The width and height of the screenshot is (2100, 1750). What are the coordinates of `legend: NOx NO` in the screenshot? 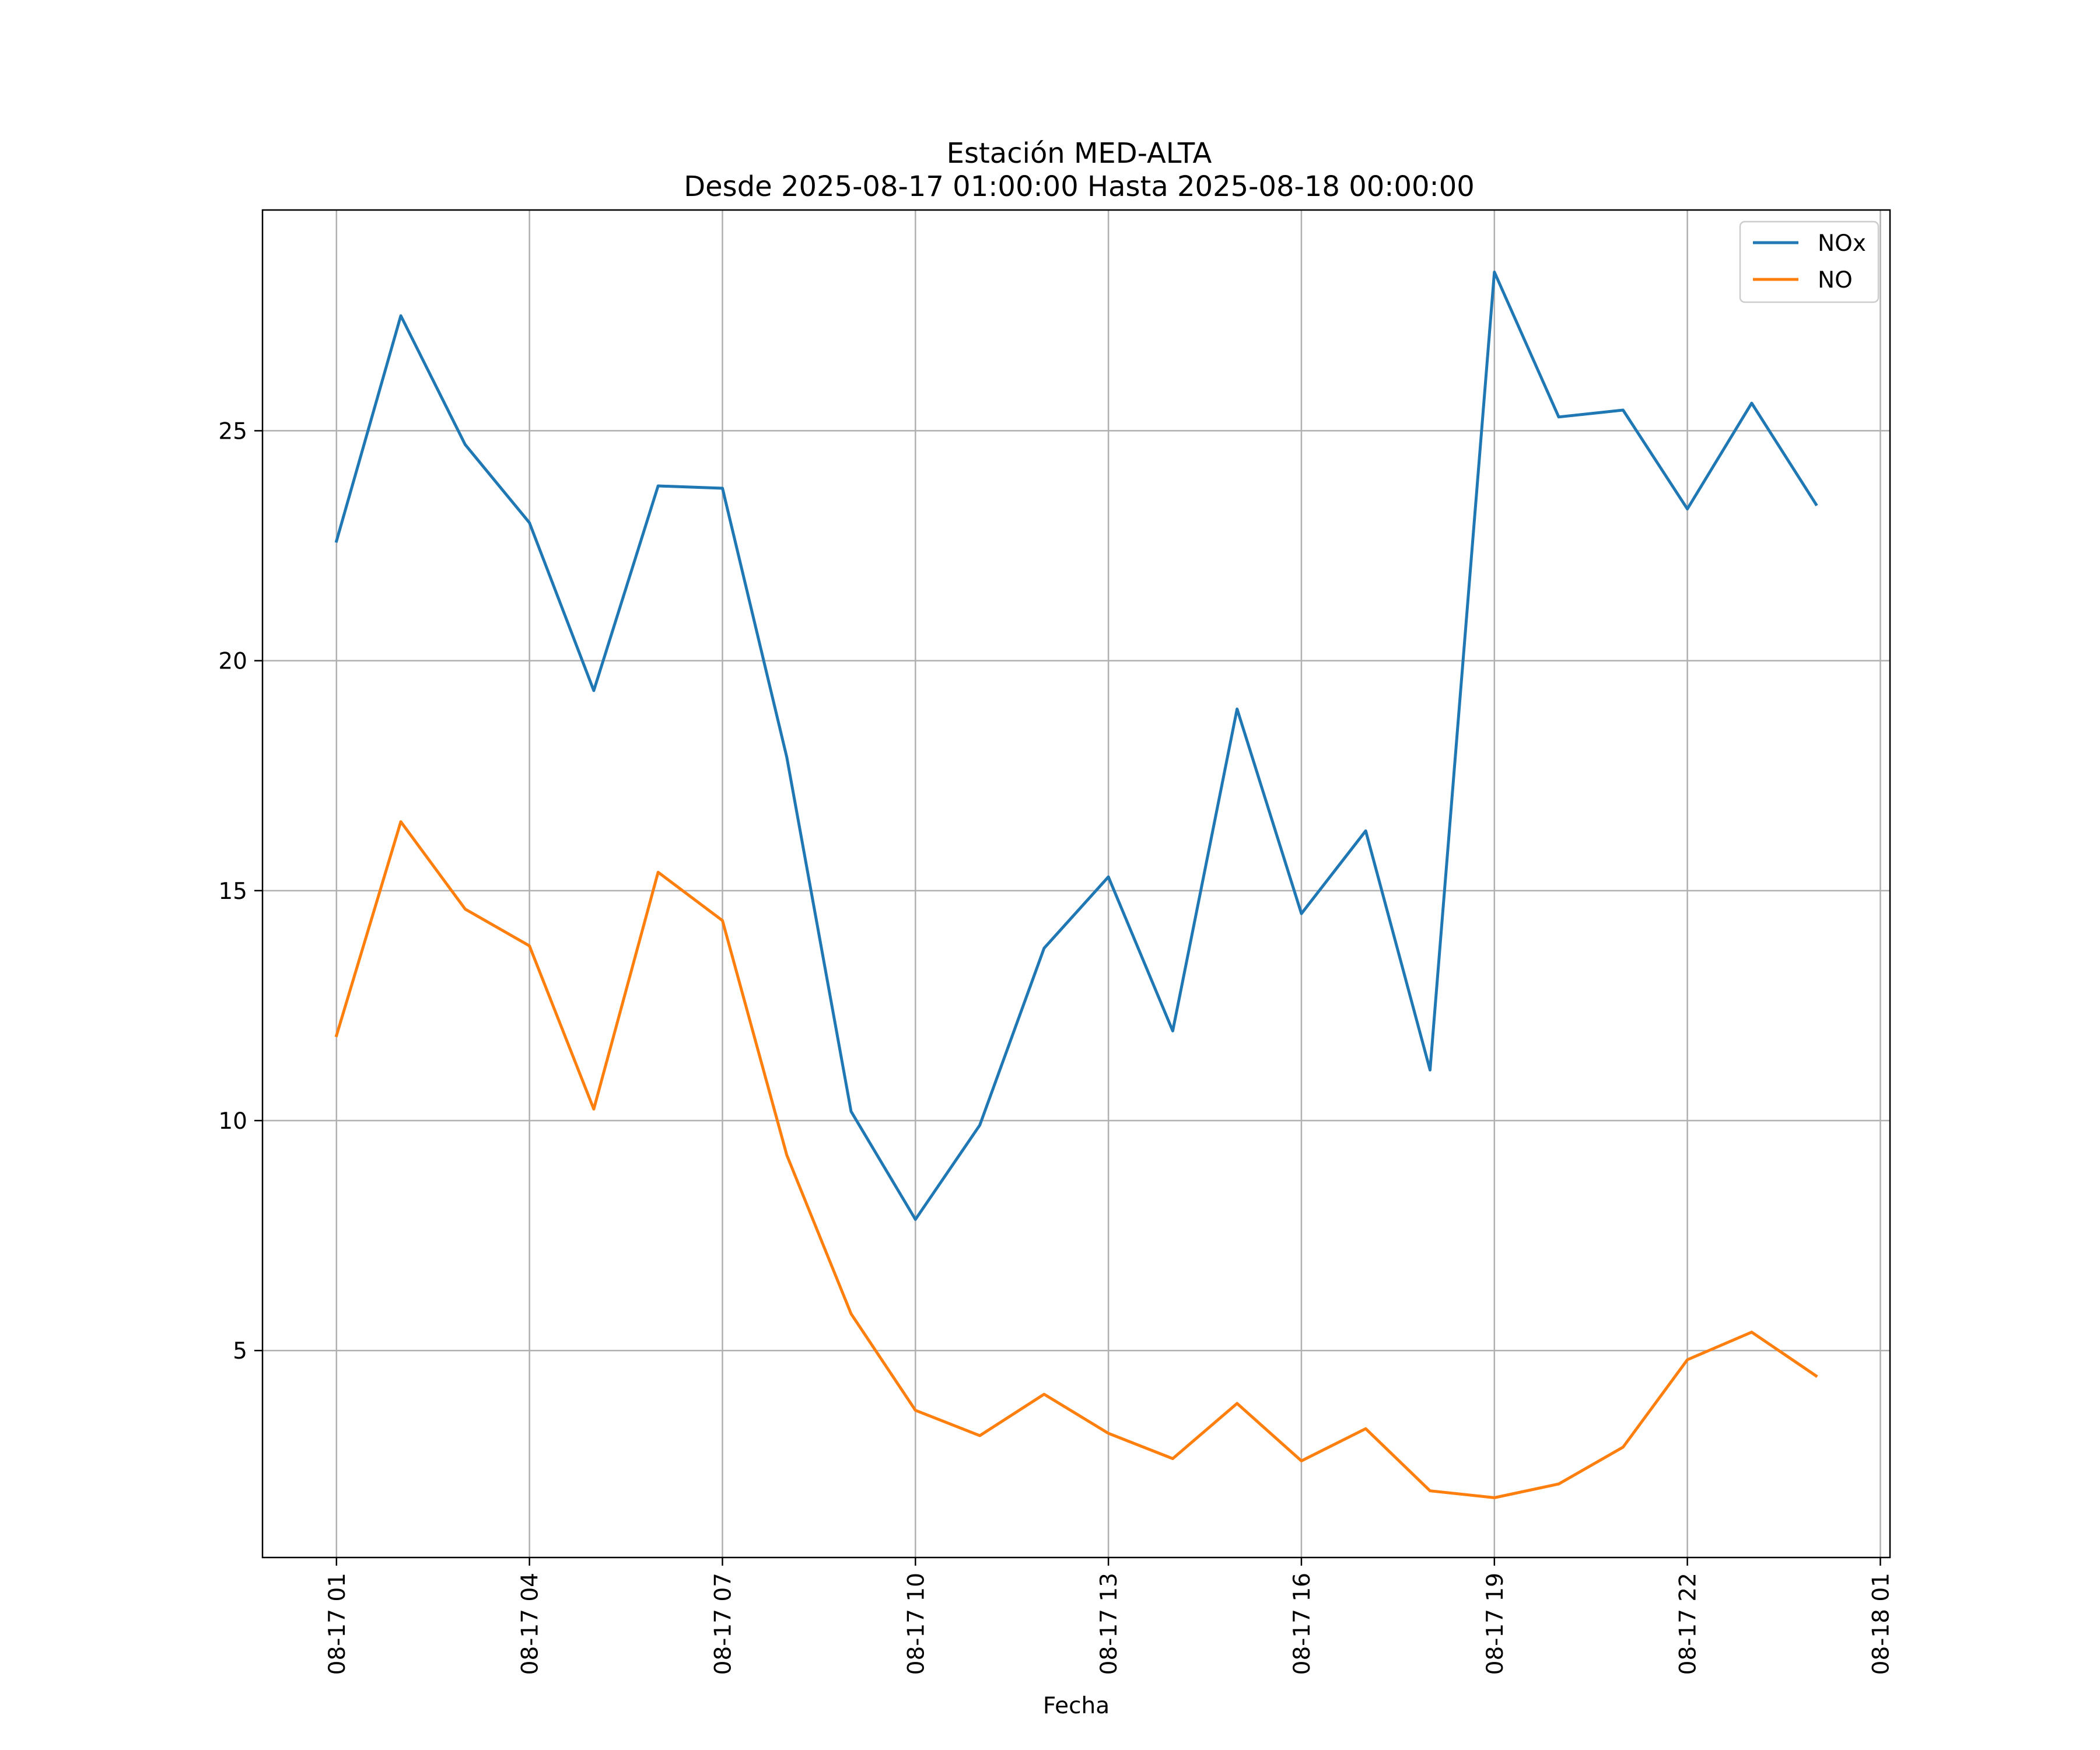 It's located at (1810, 261).